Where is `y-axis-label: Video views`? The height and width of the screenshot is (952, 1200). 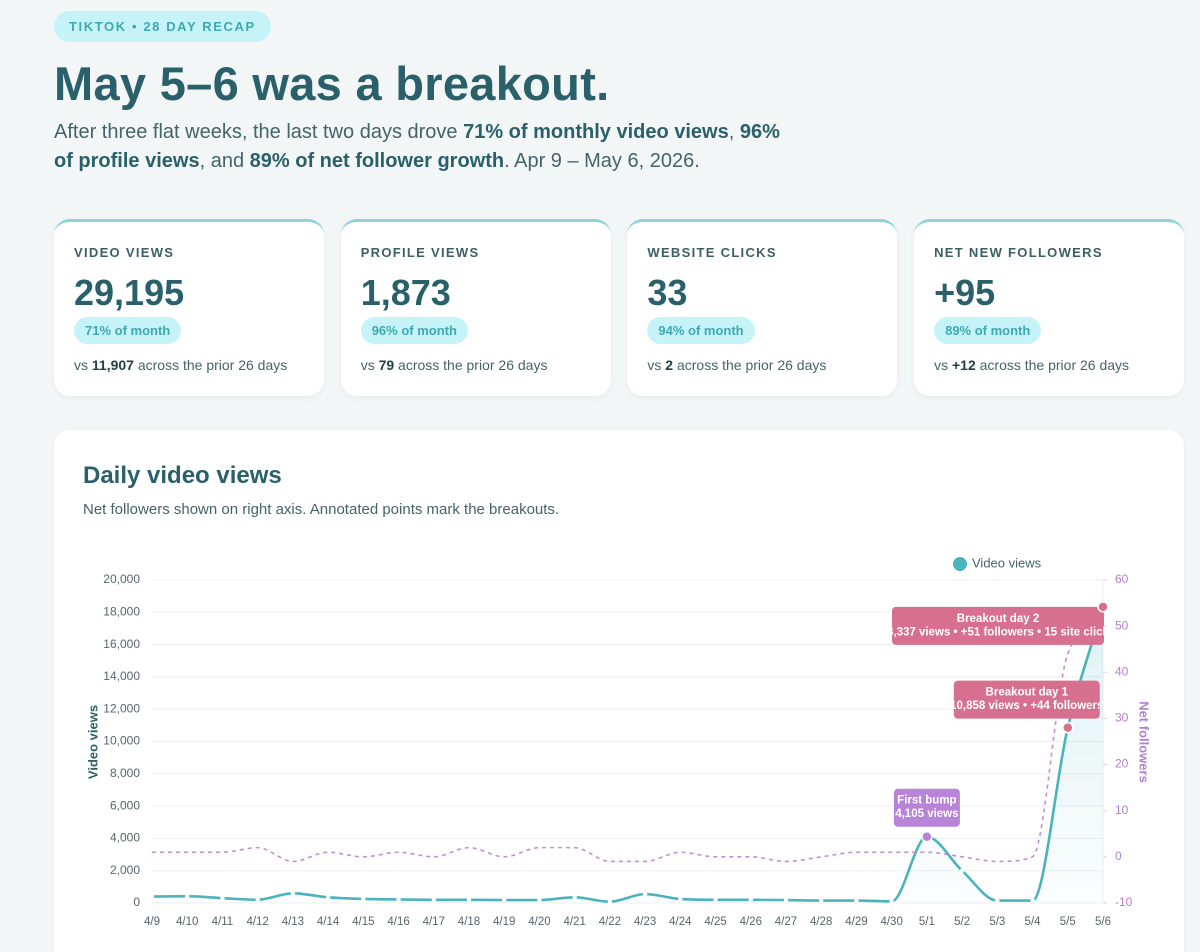
y-axis-label: Video views is located at coordinates (92, 742).